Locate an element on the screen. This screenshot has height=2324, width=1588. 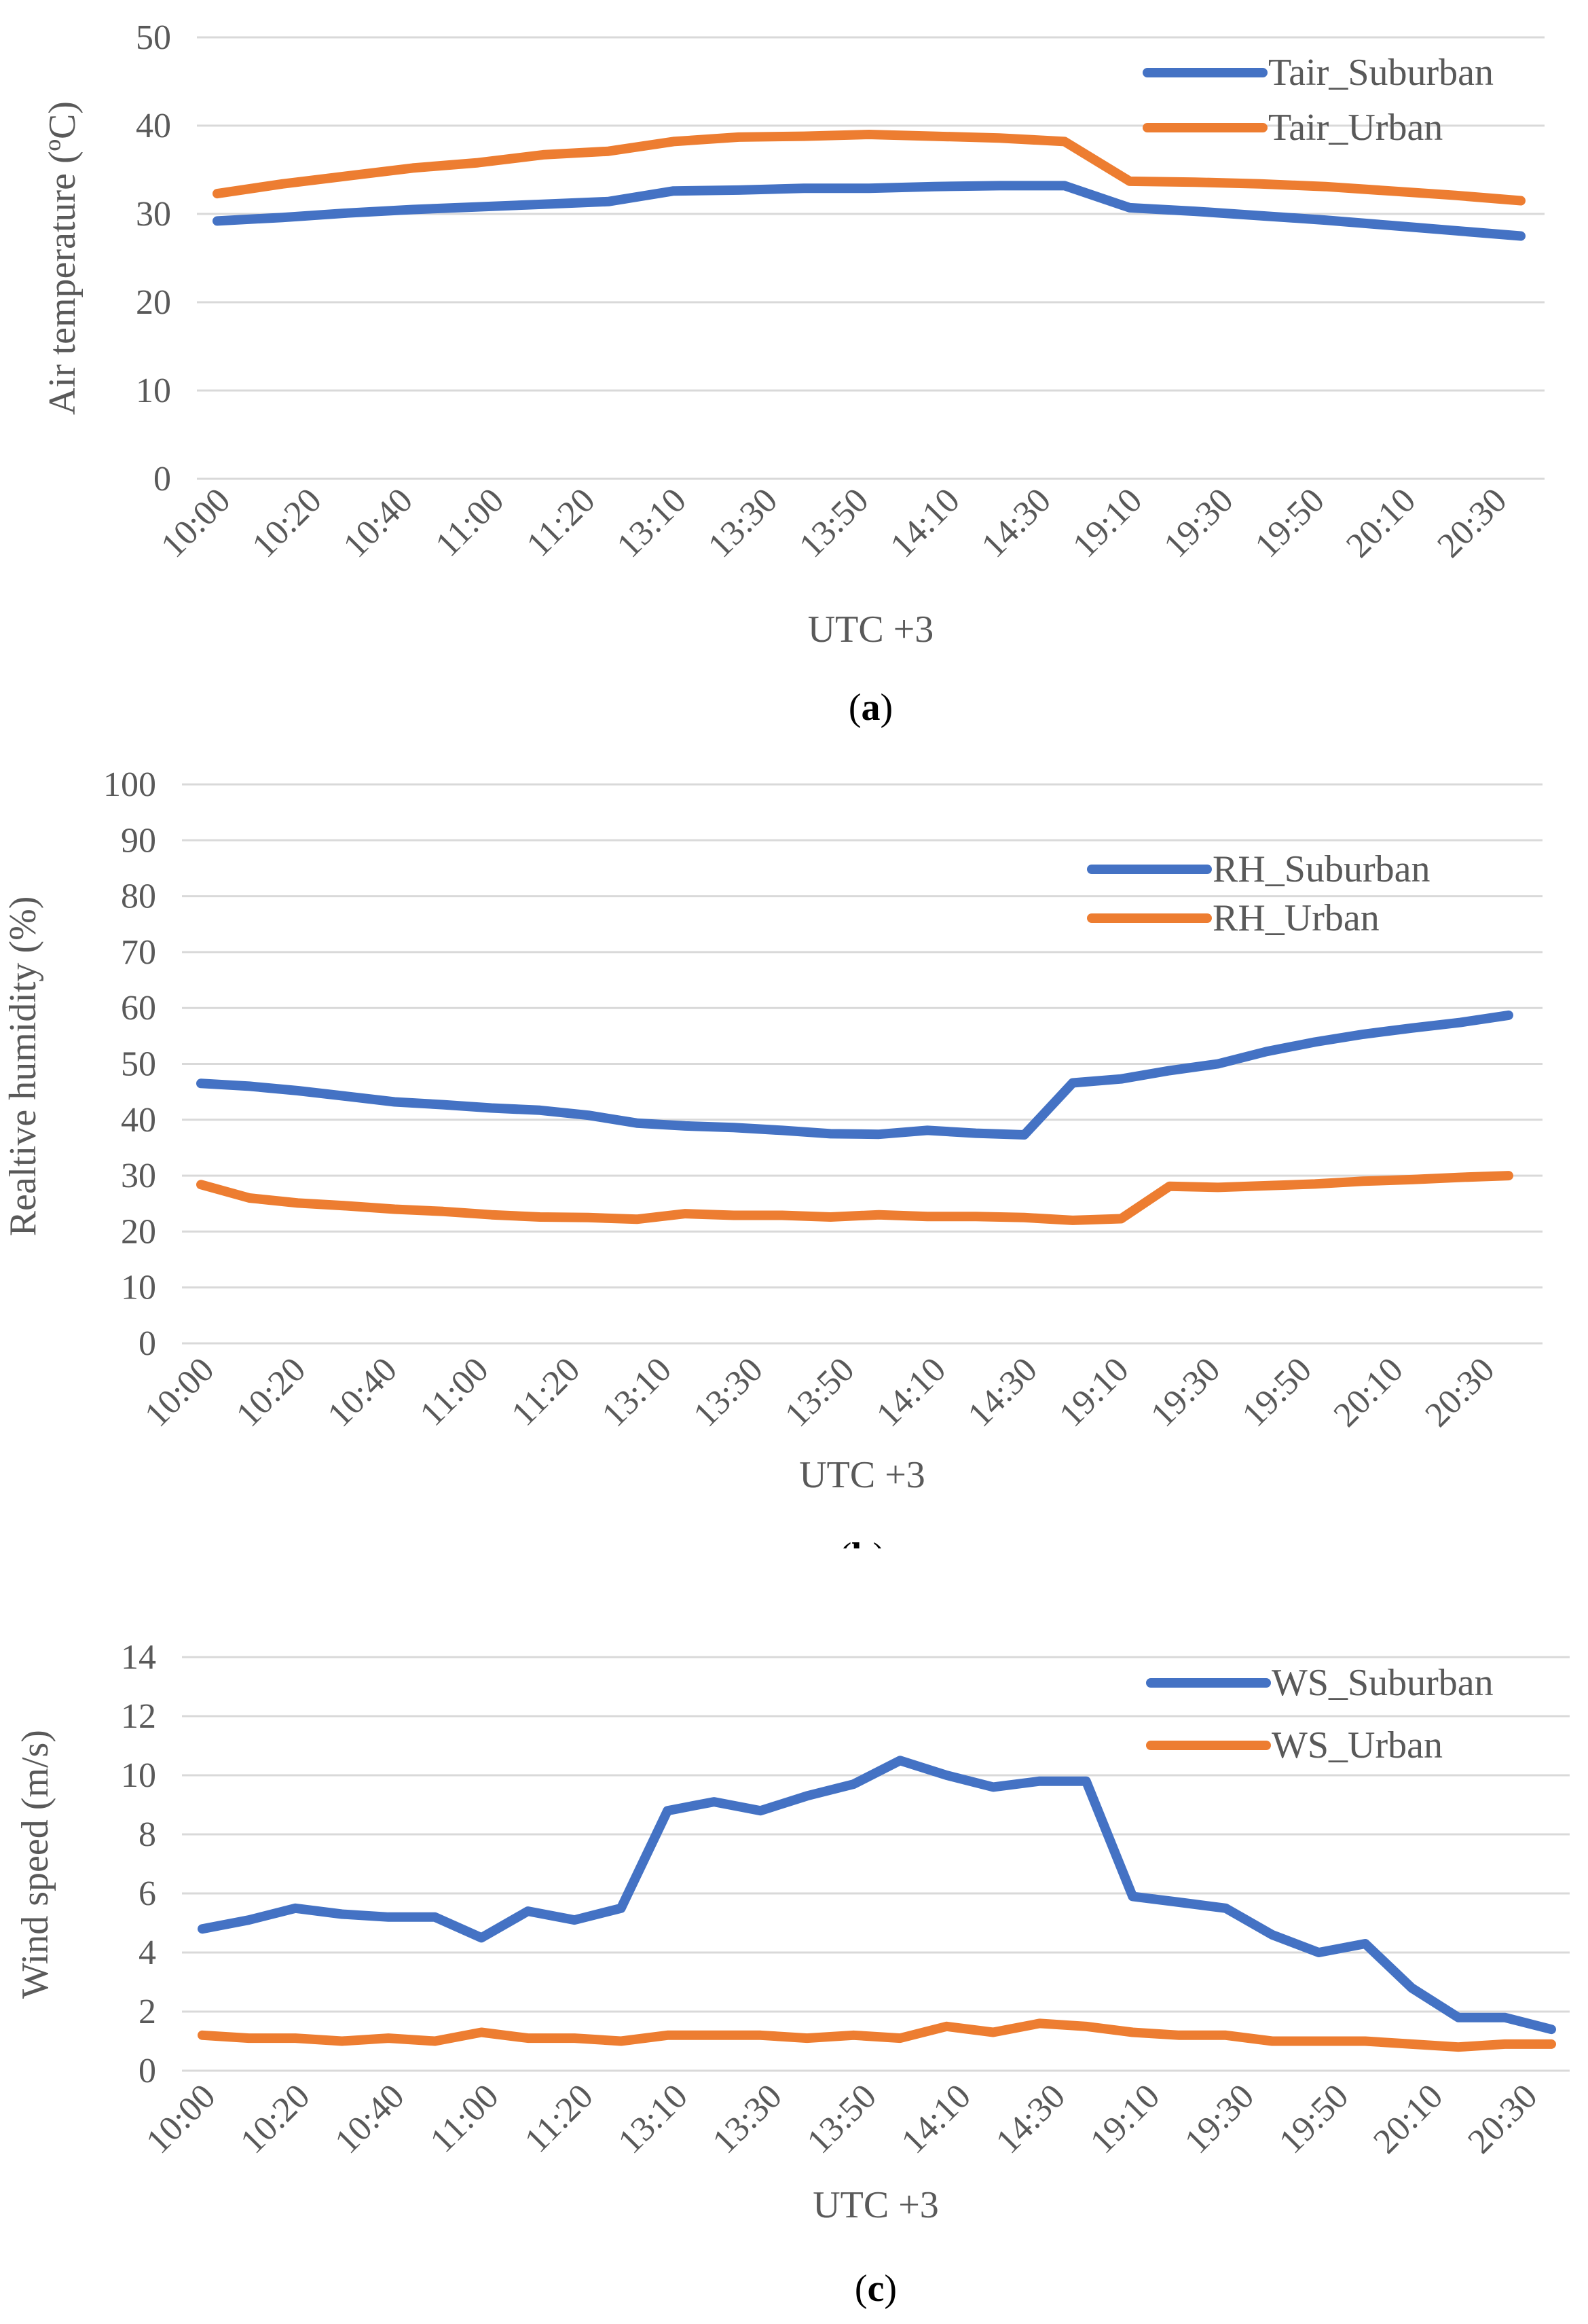
y-axis-title: Air temperature (ºC) is located at coordinates (62, 258).